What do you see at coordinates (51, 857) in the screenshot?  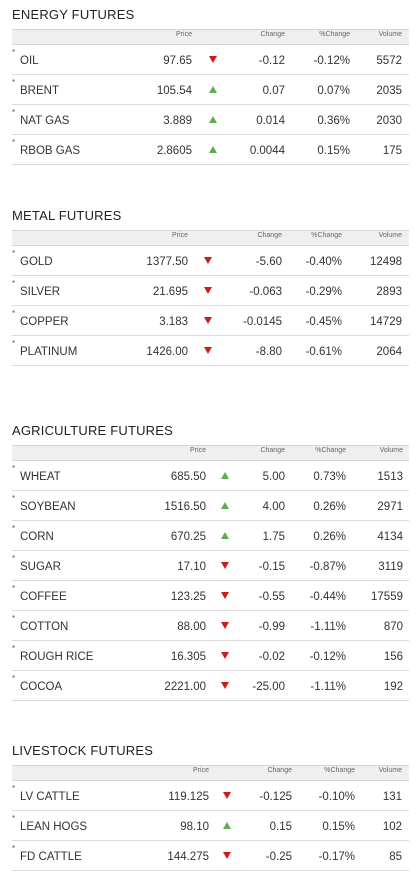 I see `commodity-name-link: FD CATTLE` at bounding box center [51, 857].